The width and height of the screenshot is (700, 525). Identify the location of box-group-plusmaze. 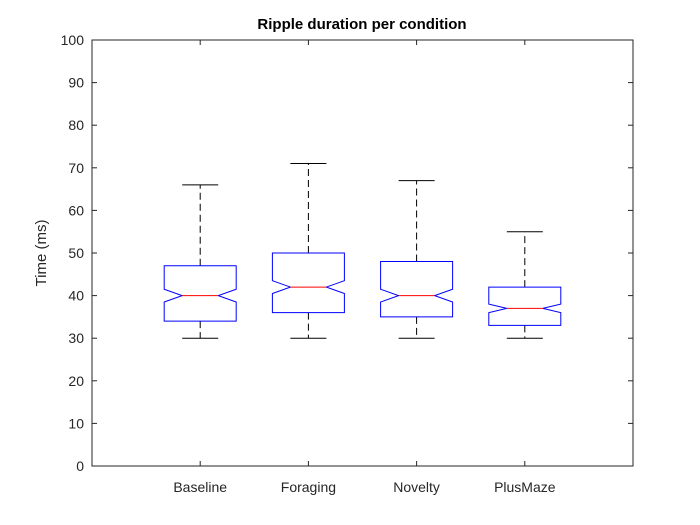
(525, 285).